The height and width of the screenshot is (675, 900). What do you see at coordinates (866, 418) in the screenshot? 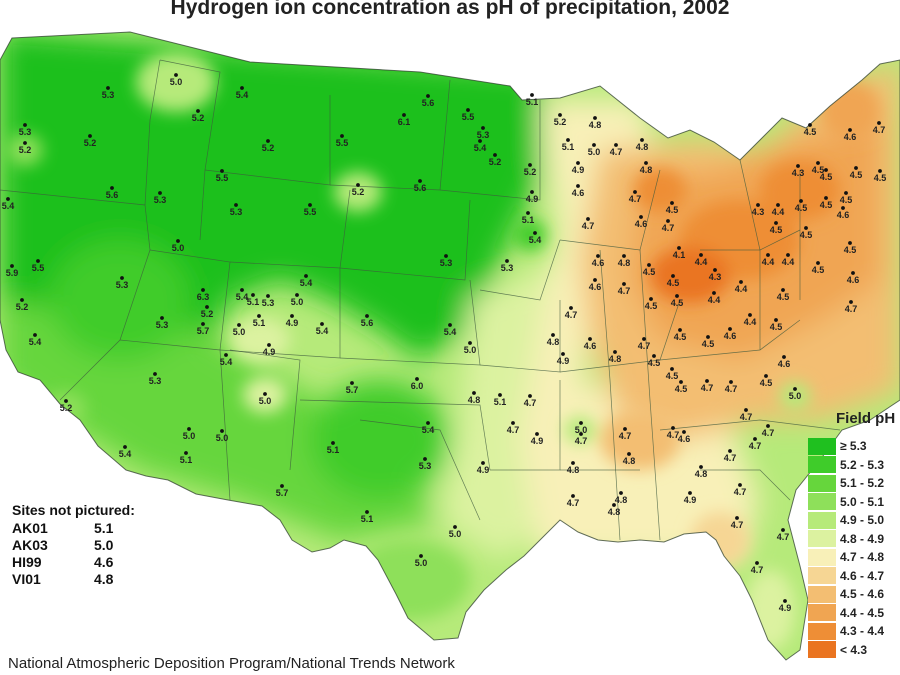
I see `legend-title: Field pH` at bounding box center [866, 418].